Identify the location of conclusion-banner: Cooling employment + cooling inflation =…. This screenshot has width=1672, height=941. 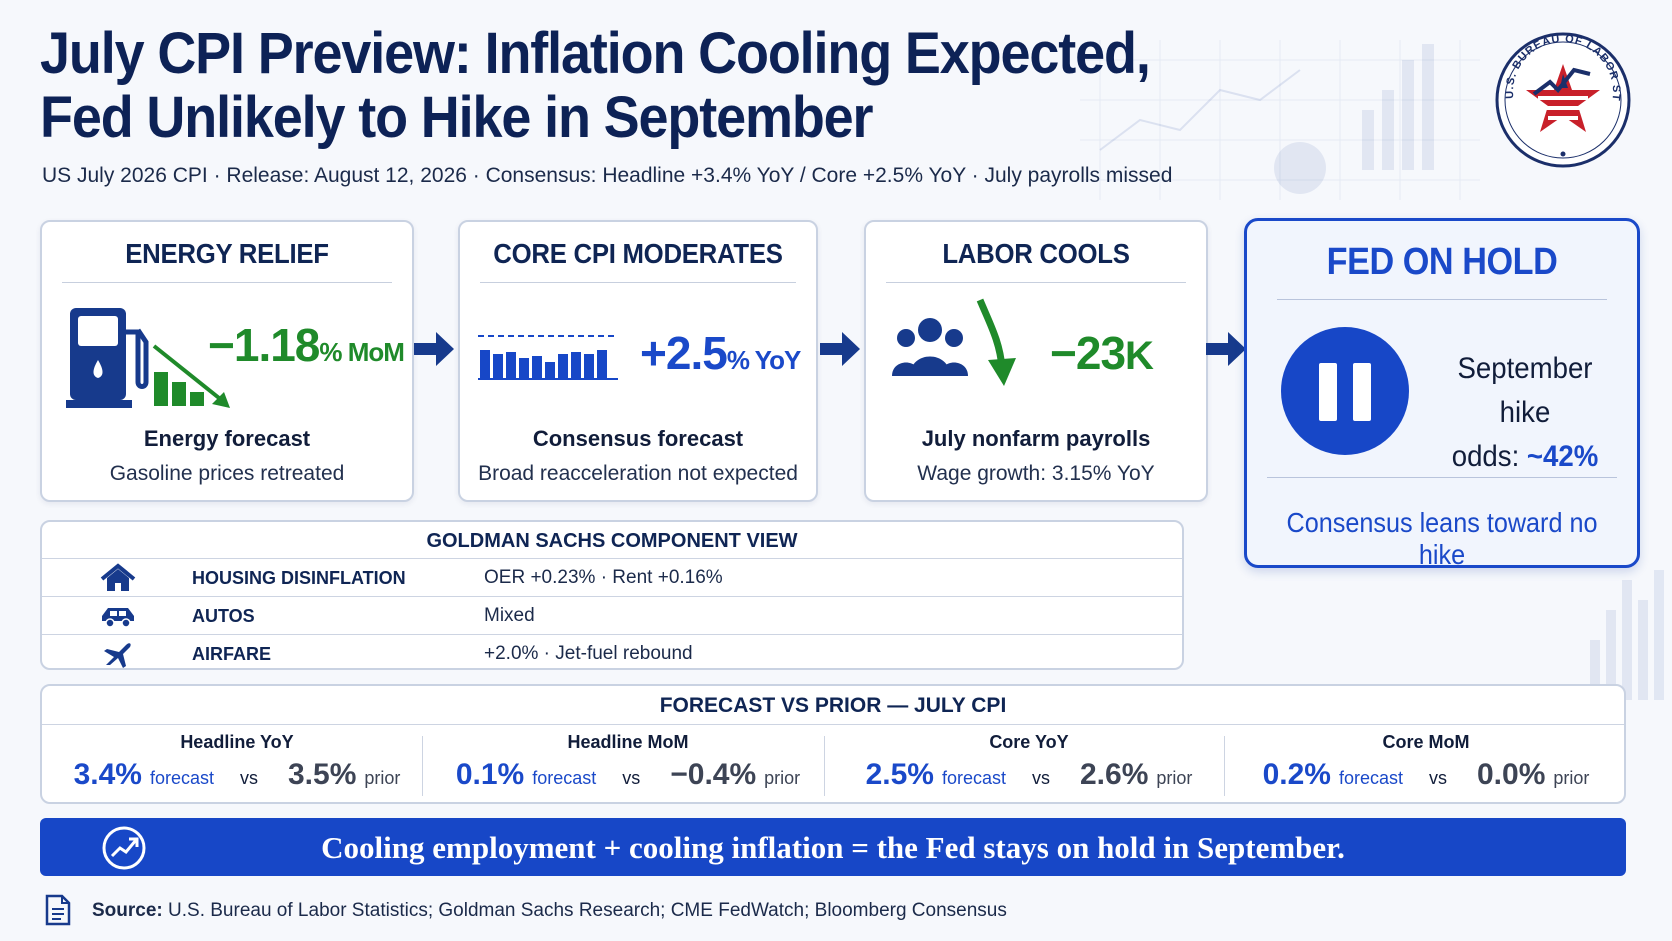
(833, 847).